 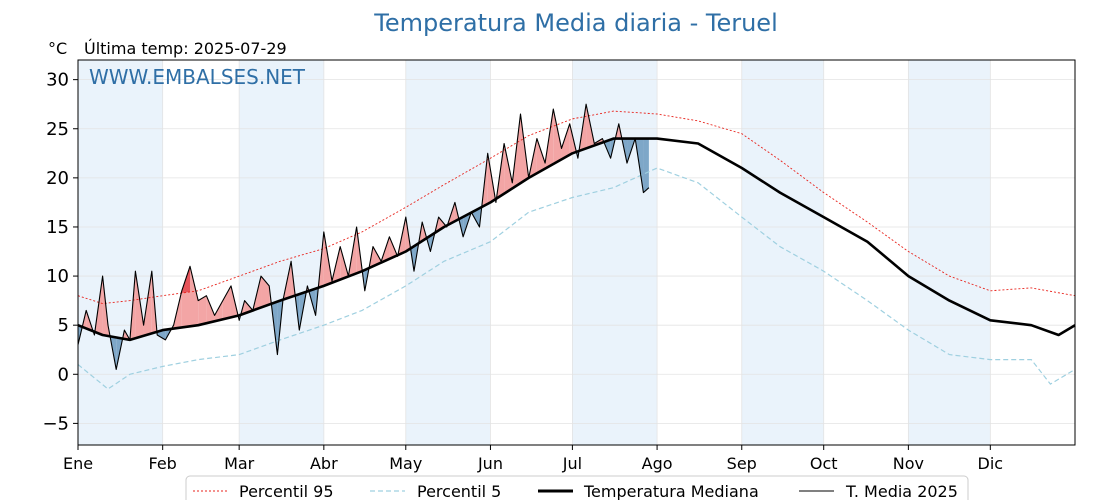 I want to click on y-tick-label: 5, so click(x=63, y=325).